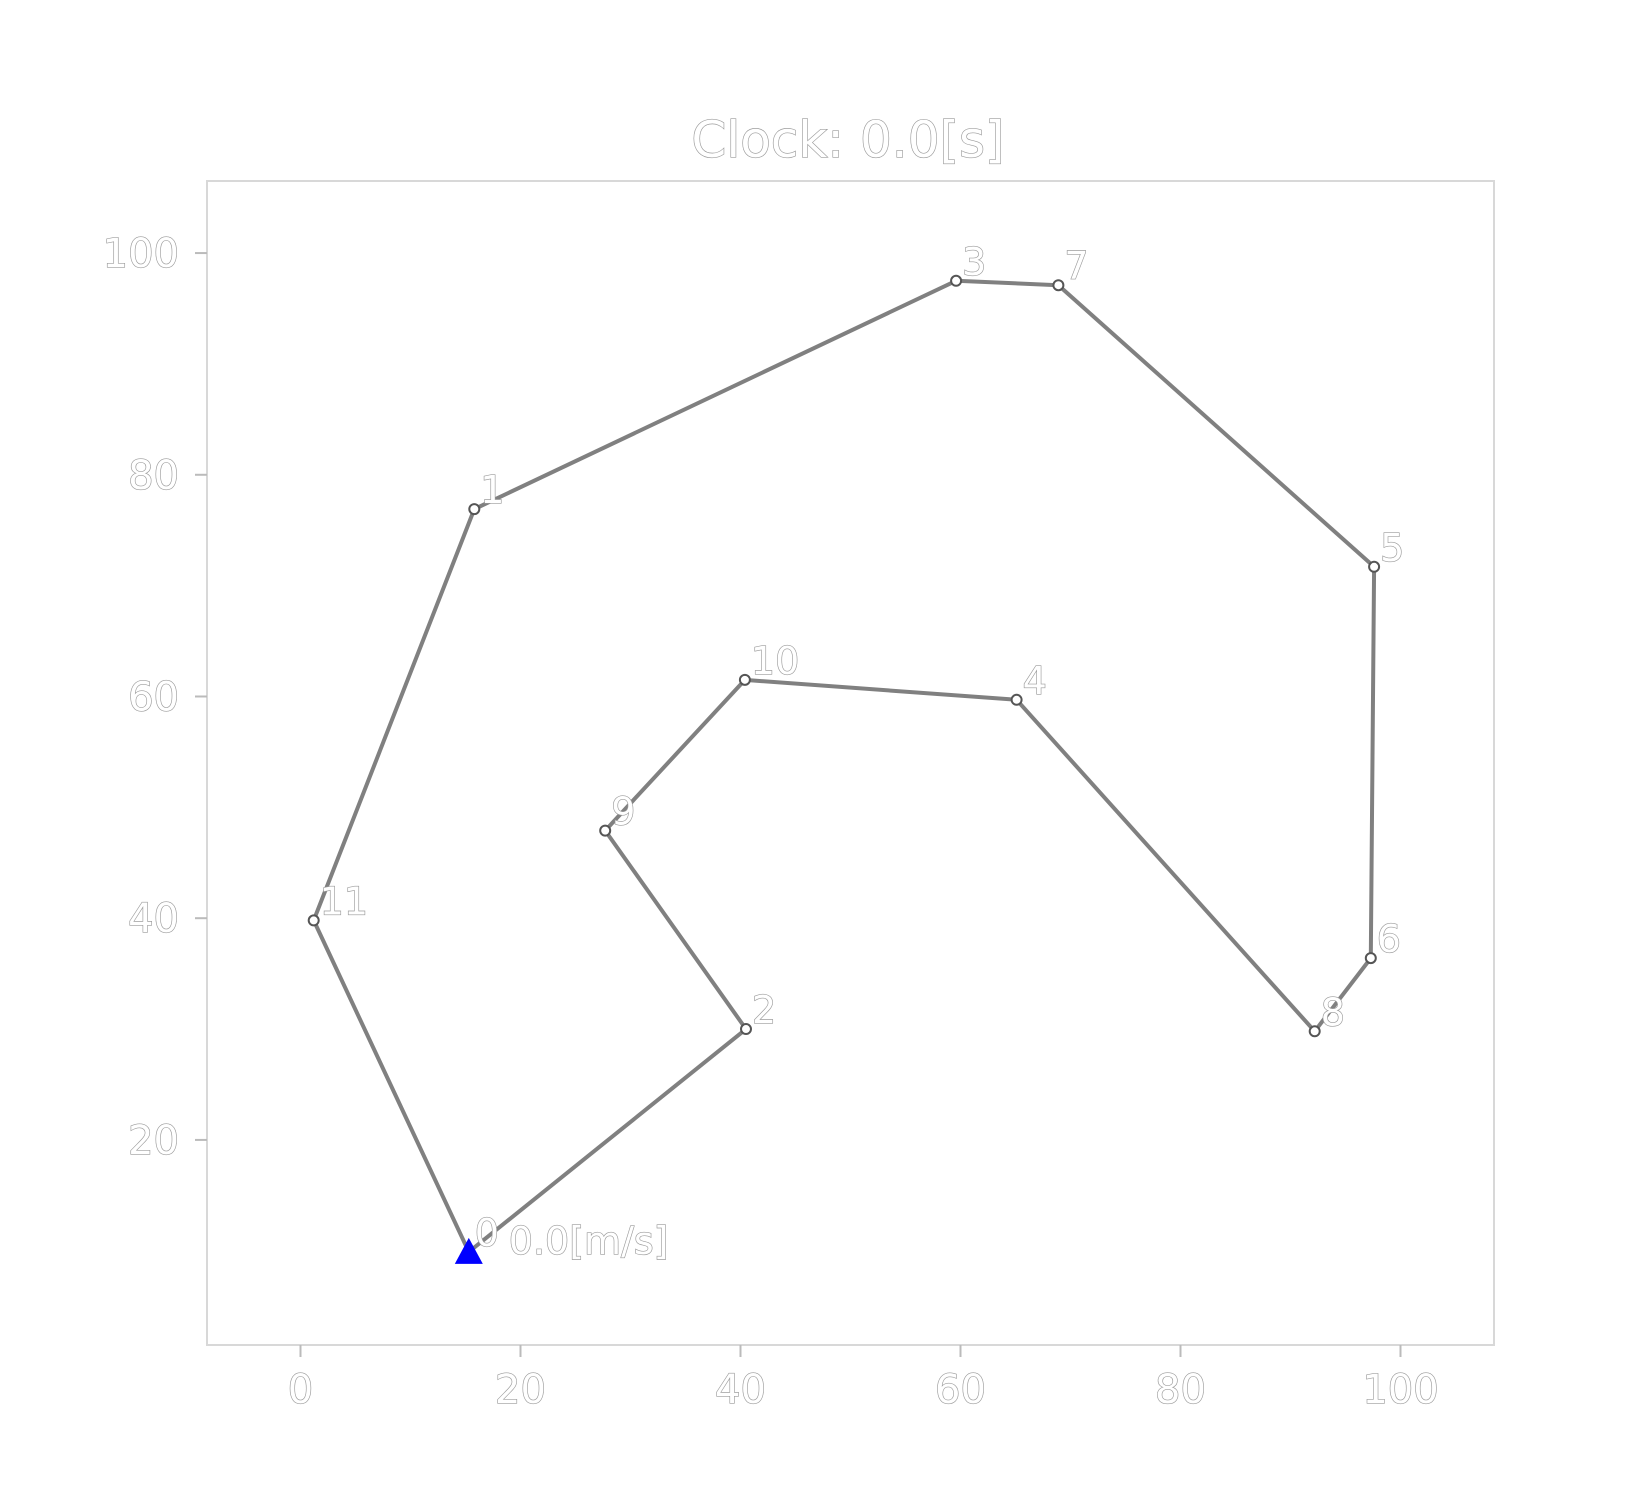 This screenshot has height=1500, width=1647. Describe the element at coordinates (740, 1390) in the screenshot. I see `x-tick-label-40: 40` at that location.